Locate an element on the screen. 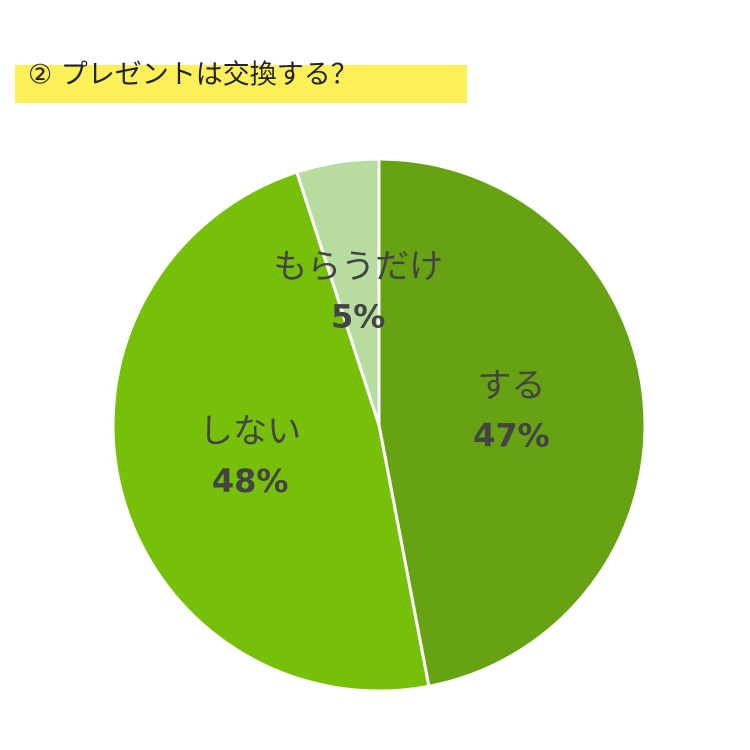  slice-label: もらうだけ is located at coordinates (358, 267).